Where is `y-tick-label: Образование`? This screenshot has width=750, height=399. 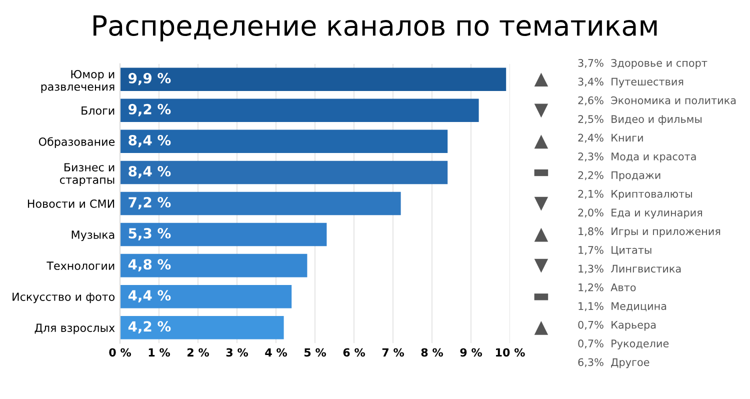 y-tick-label: Образование is located at coordinates (76, 142).